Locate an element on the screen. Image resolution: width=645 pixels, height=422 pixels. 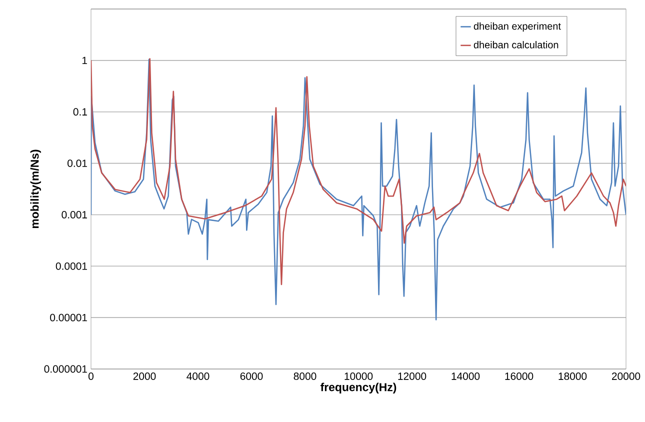
x-tick-label: 8000 is located at coordinates (305, 376).